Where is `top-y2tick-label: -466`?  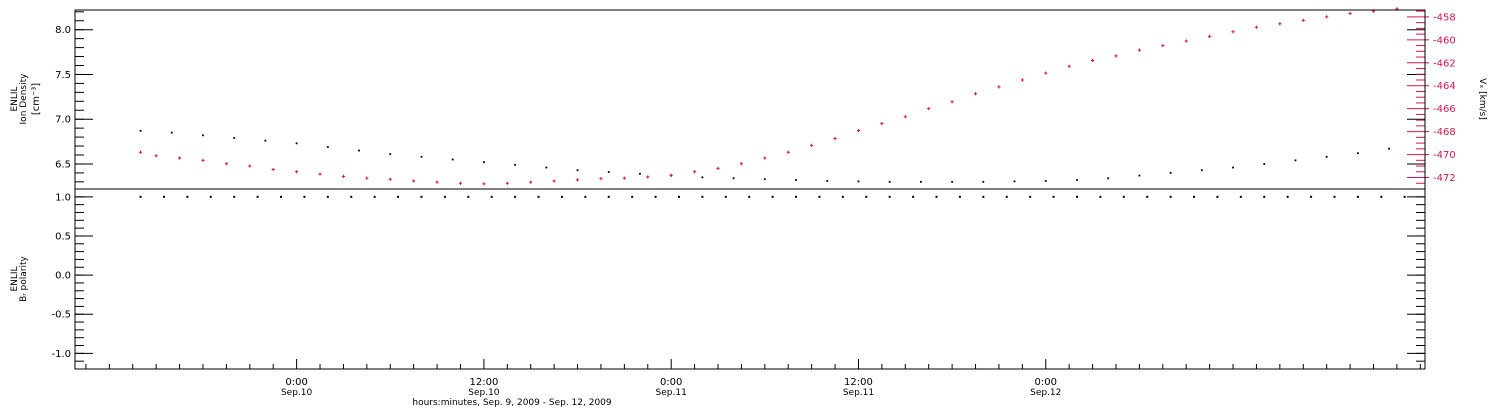
top-y2tick-label: -466 is located at coordinates (1444, 109).